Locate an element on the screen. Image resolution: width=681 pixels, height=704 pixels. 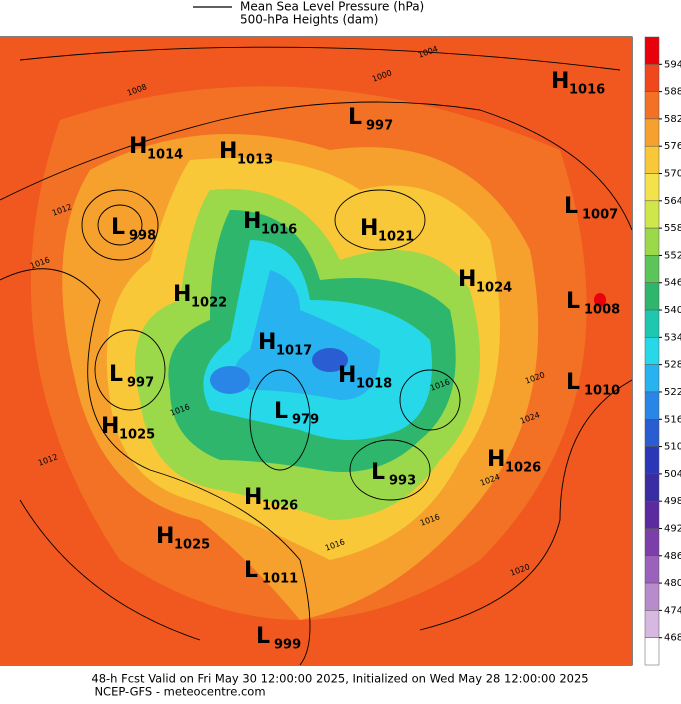
colorbar-tick-label: 492 is located at coordinates (672, 528).